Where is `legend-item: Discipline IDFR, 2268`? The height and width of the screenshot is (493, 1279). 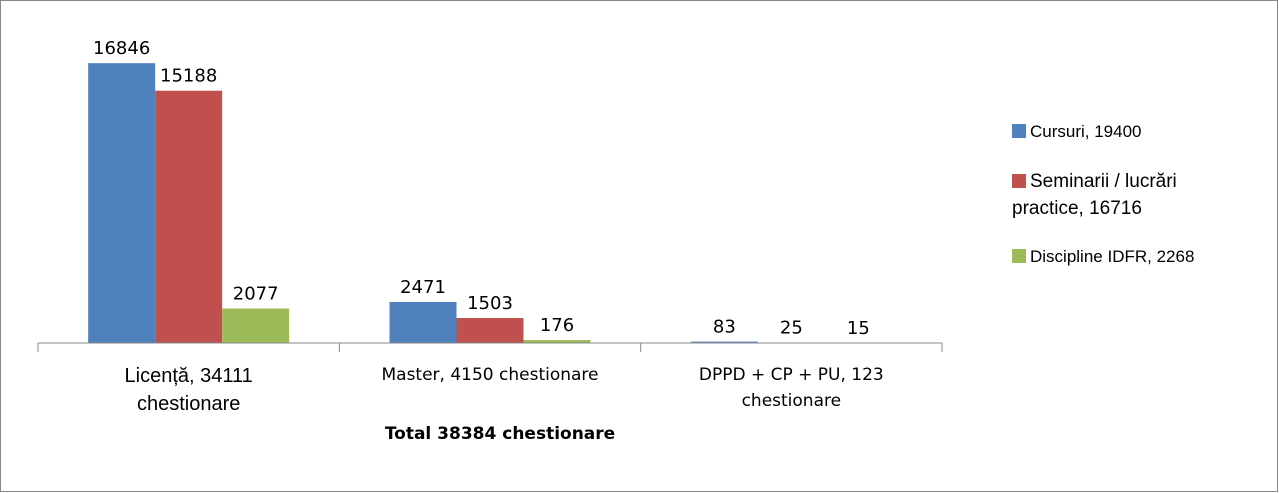
legend-item: Discipline IDFR, 2268 is located at coordinates (1132, 256).